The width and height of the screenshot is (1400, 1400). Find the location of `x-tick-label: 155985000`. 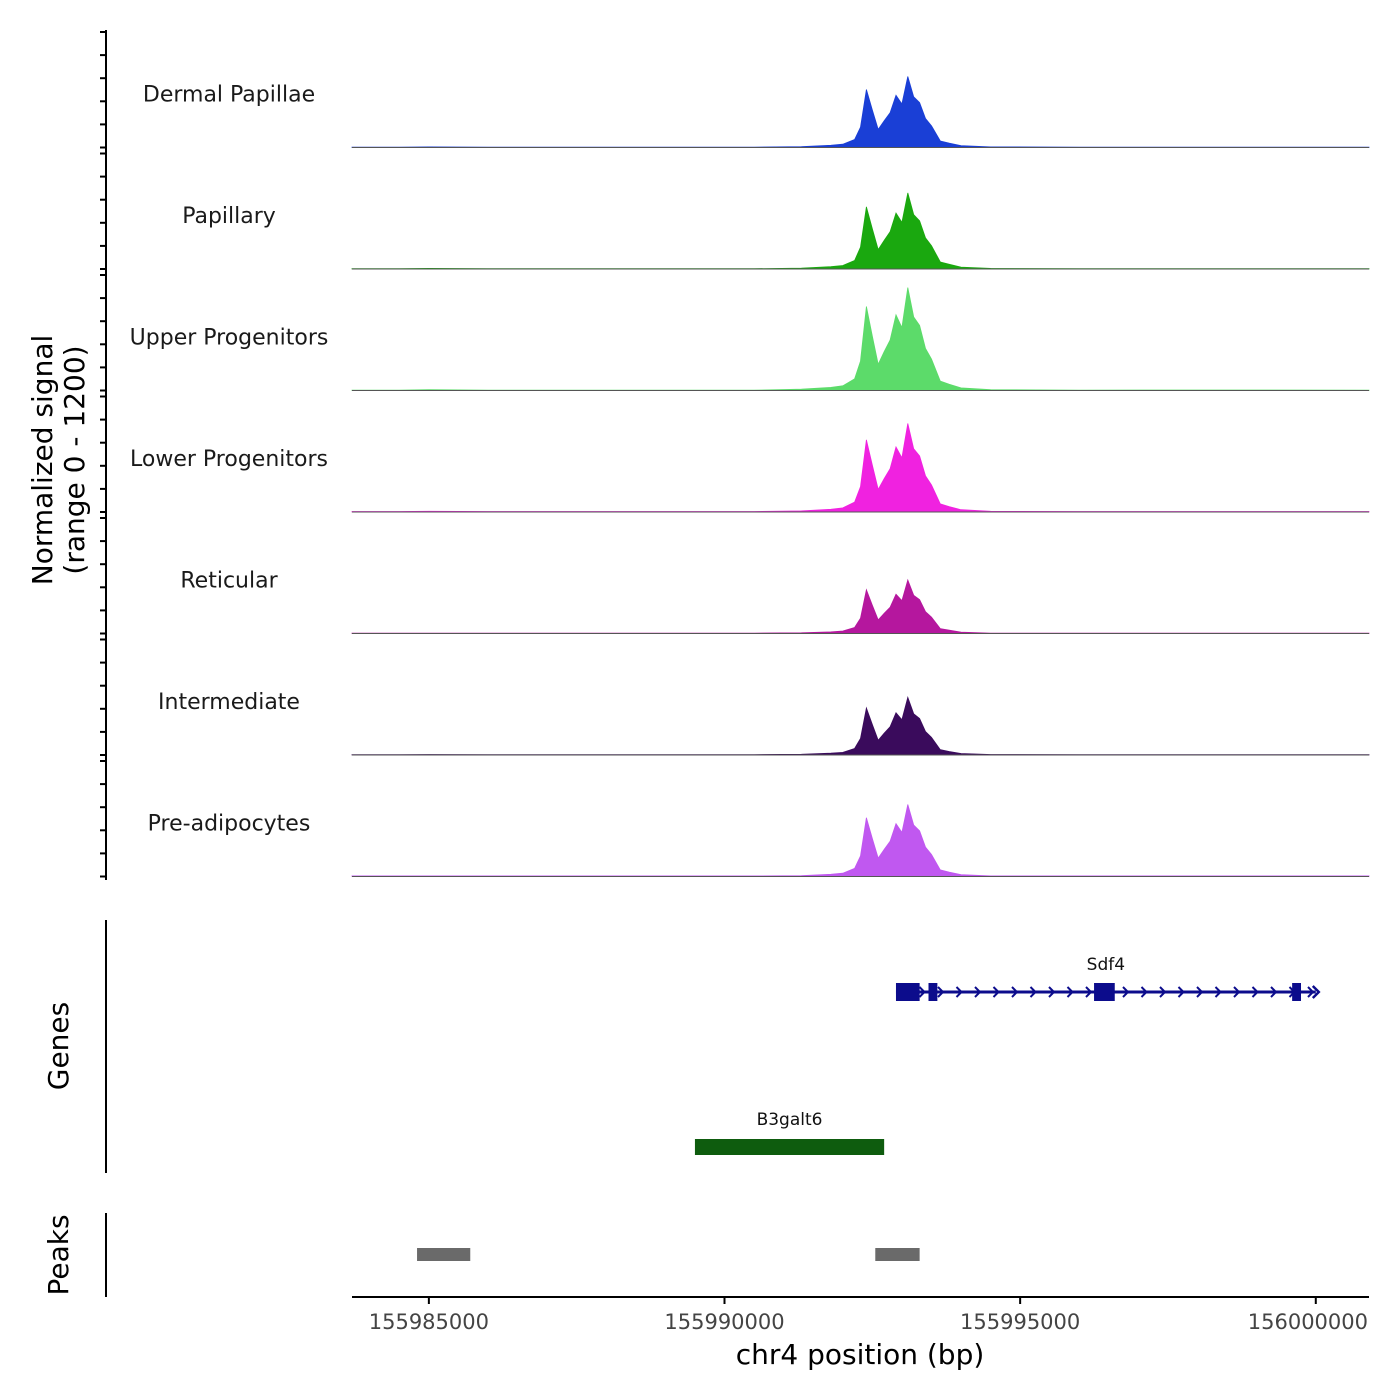

x-tick-label: 155985000 is located at coordinates (429, 1322).